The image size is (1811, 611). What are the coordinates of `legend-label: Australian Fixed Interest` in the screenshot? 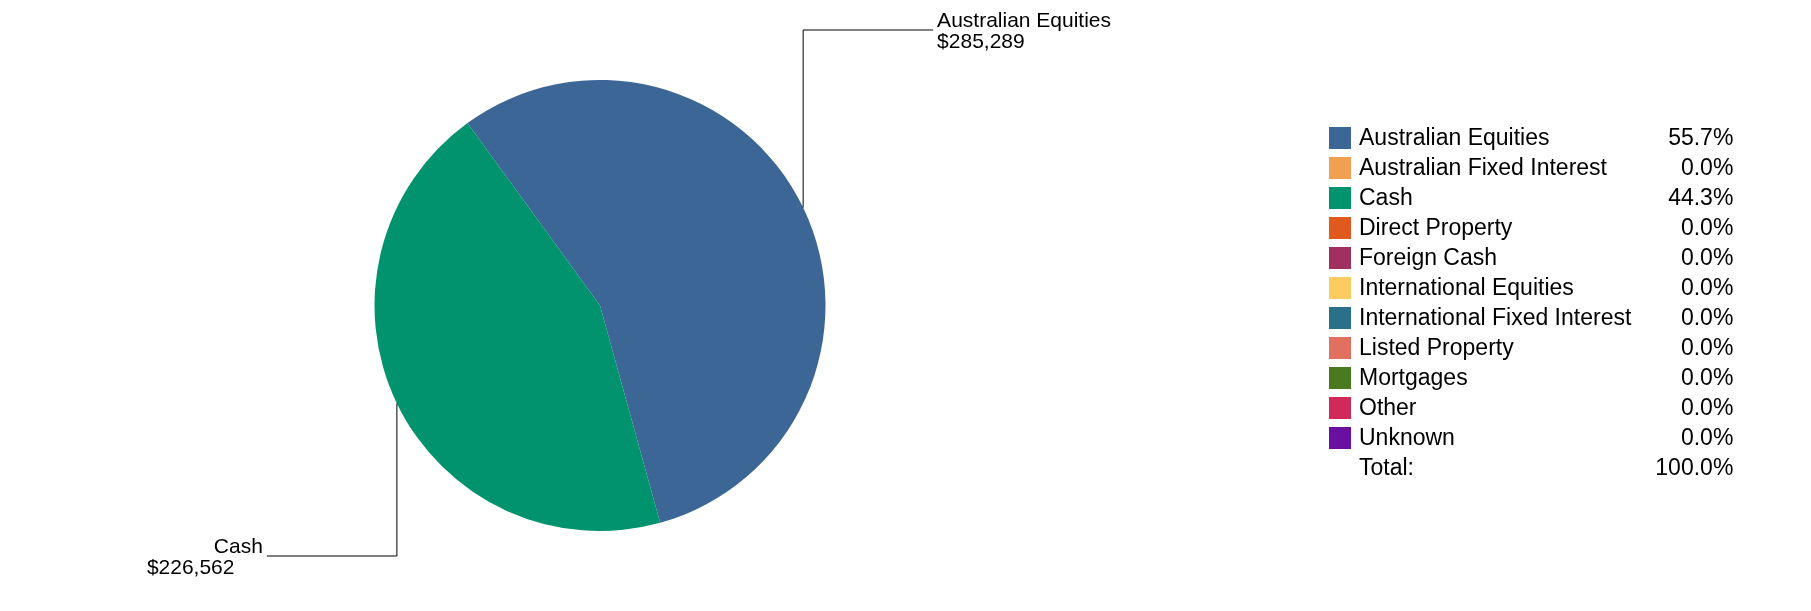 It's located at (1483, 167).